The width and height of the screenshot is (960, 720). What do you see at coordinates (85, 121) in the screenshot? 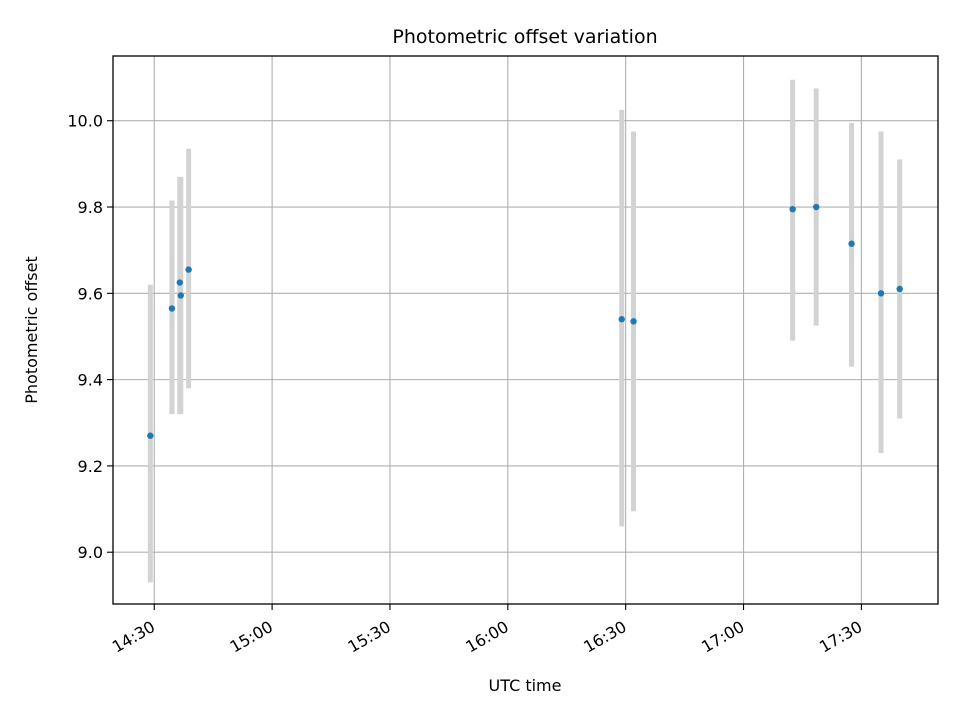
I see `y-tick-label: 10.0` at bounding box center [85, 121].